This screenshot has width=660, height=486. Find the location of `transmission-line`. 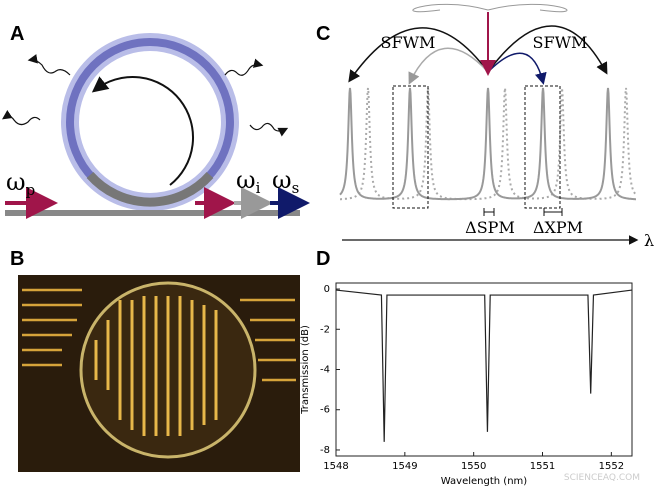

transmission-line is located at coordinates (484, 365).